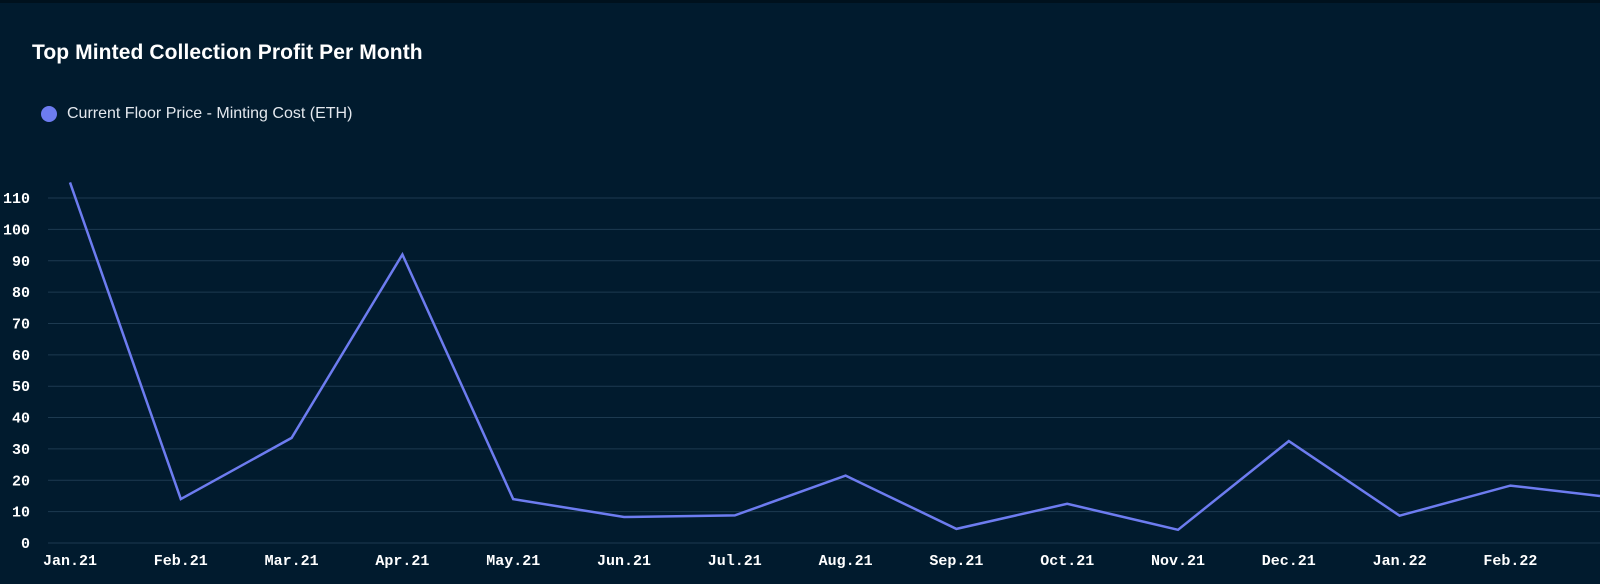  I want to click on legend: Current Floor Price - Minting Cost (ETH), so click(196, 114).